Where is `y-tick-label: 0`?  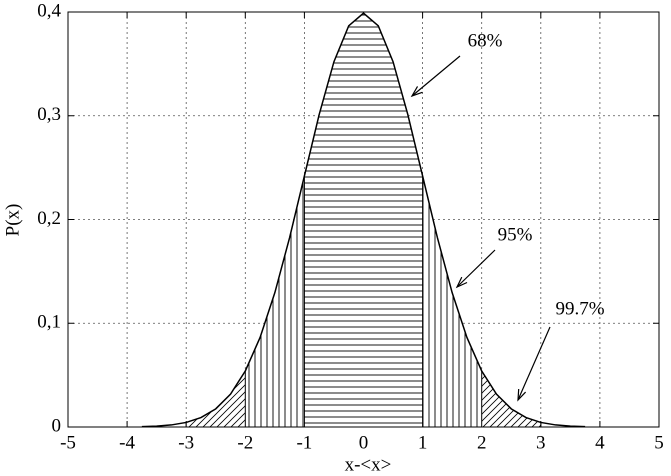
y-tick-label: 0 is located at coordinates (57, 425).